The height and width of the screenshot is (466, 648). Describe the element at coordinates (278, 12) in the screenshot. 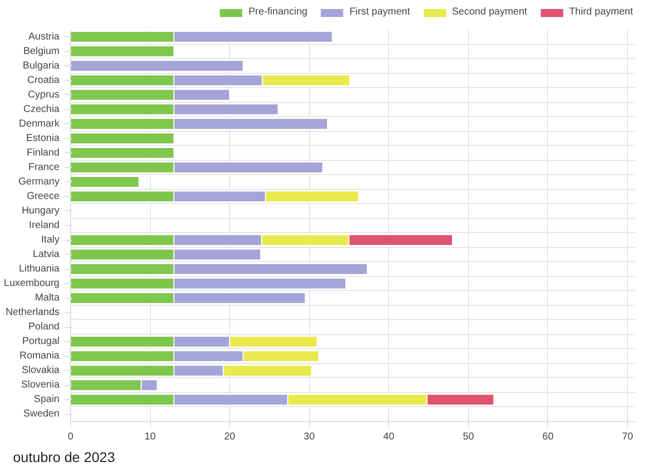

I see `legend-label: Pre-financing` at that location.